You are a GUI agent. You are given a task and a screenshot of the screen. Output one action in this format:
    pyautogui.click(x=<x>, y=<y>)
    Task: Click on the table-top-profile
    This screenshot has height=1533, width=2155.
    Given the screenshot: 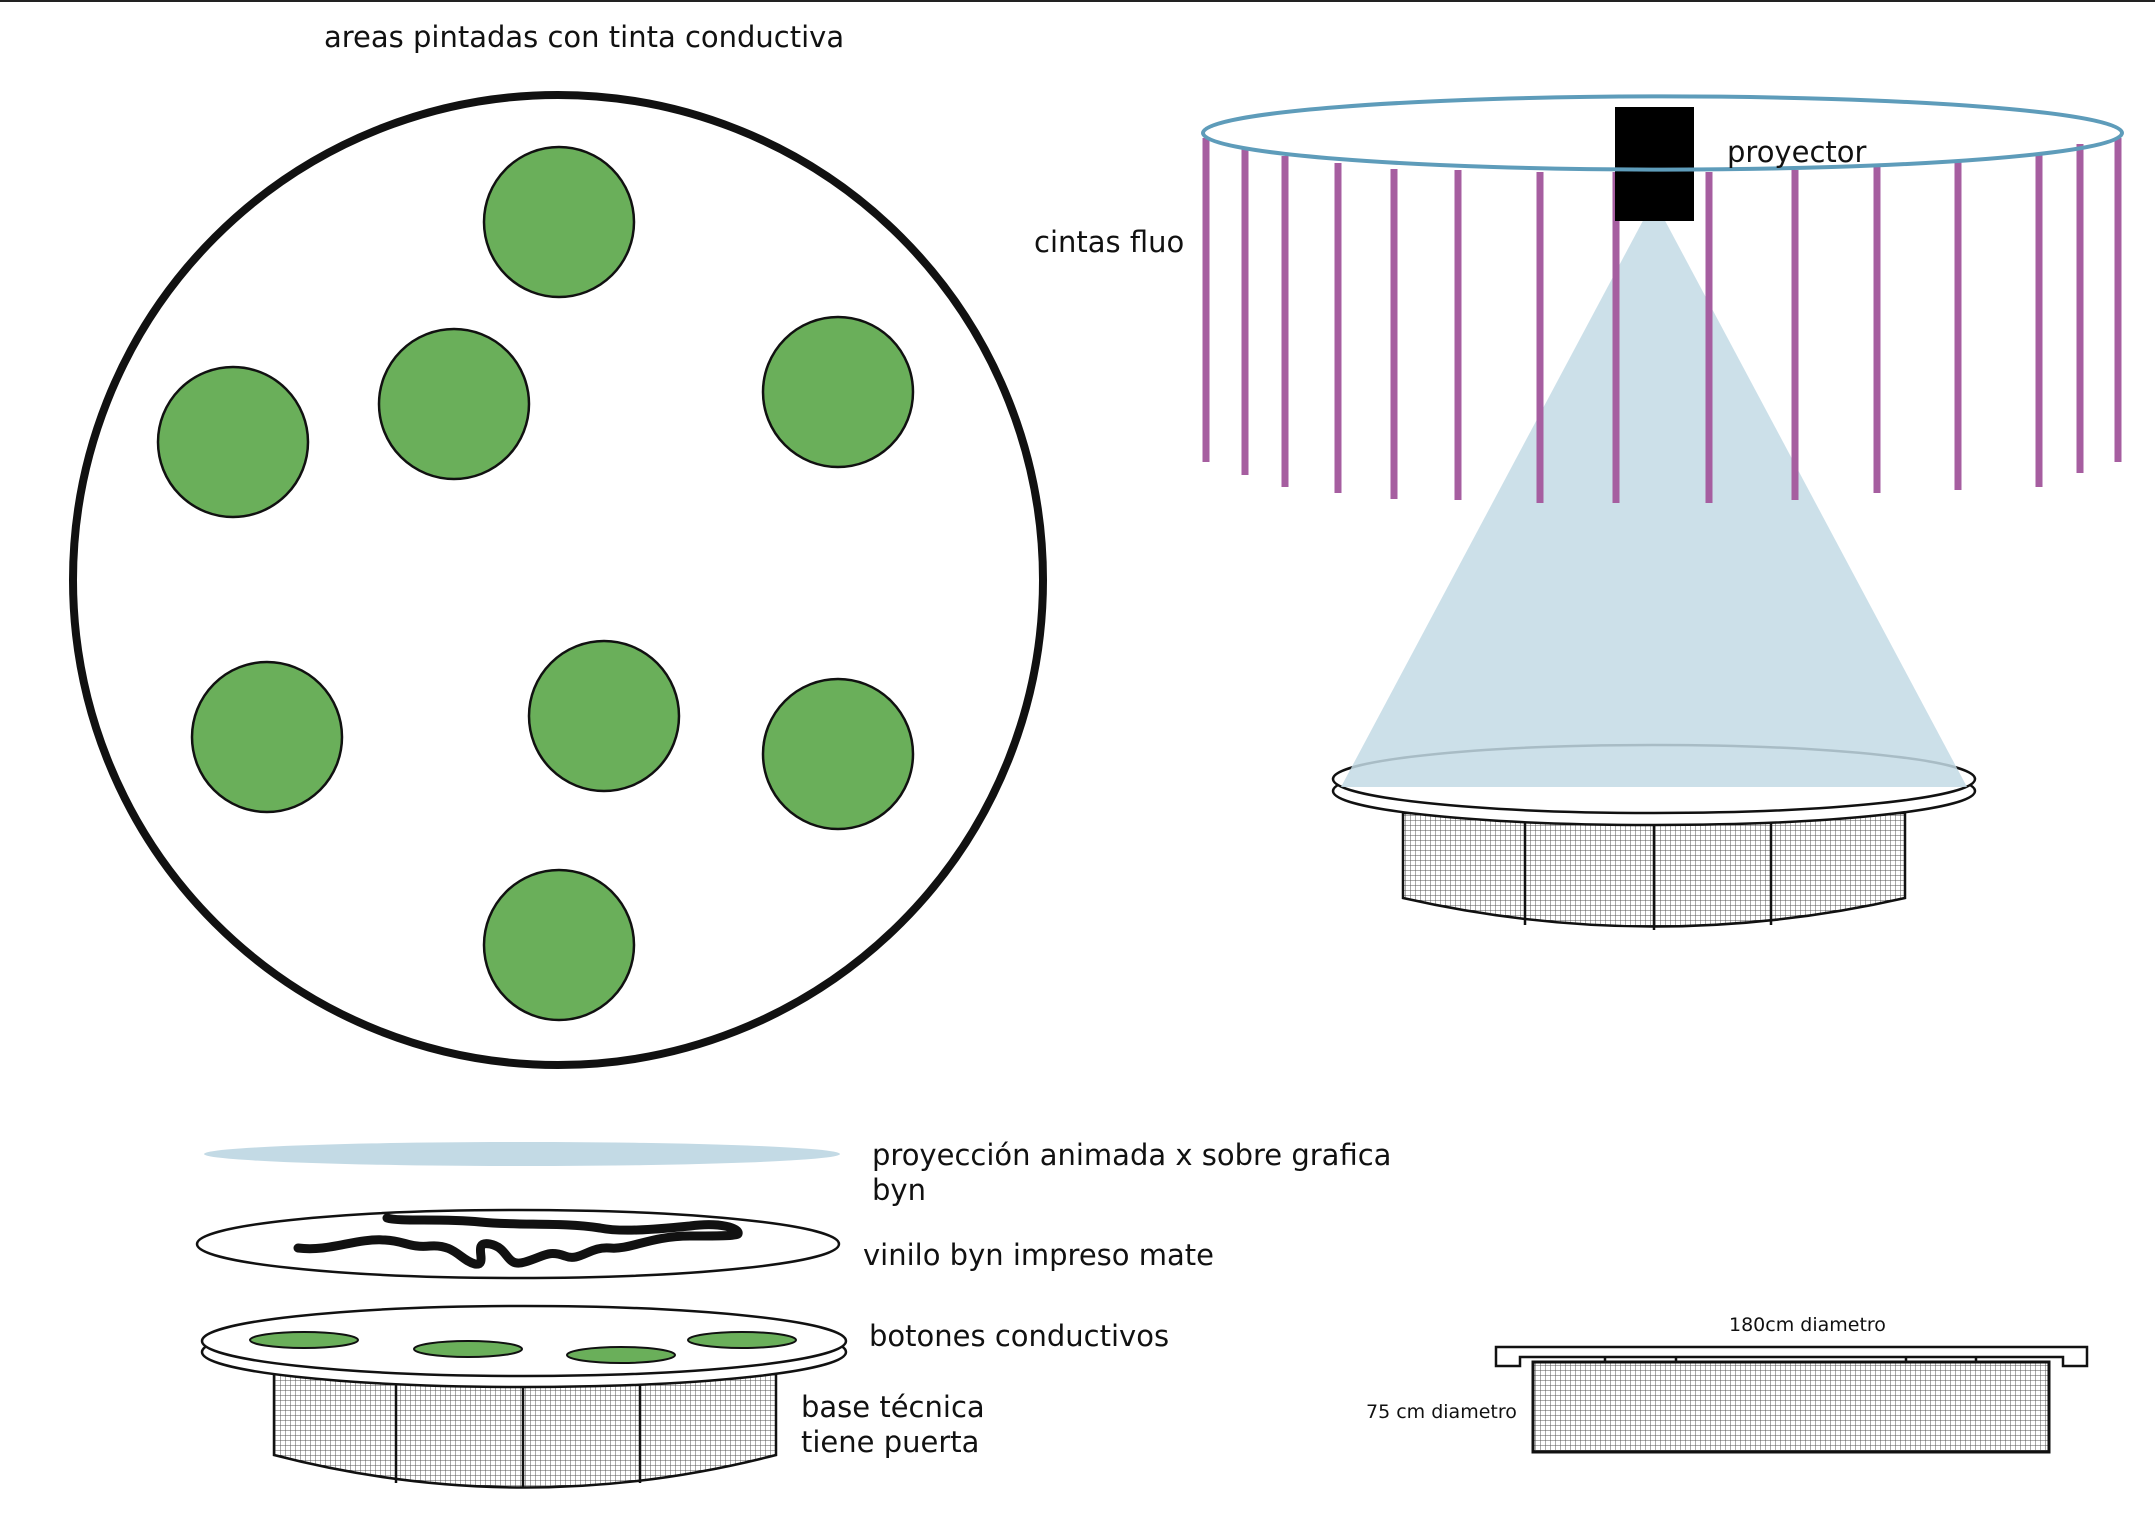 What is the action you would take?
    pyautogui.click(x=1791, y=1356)
    